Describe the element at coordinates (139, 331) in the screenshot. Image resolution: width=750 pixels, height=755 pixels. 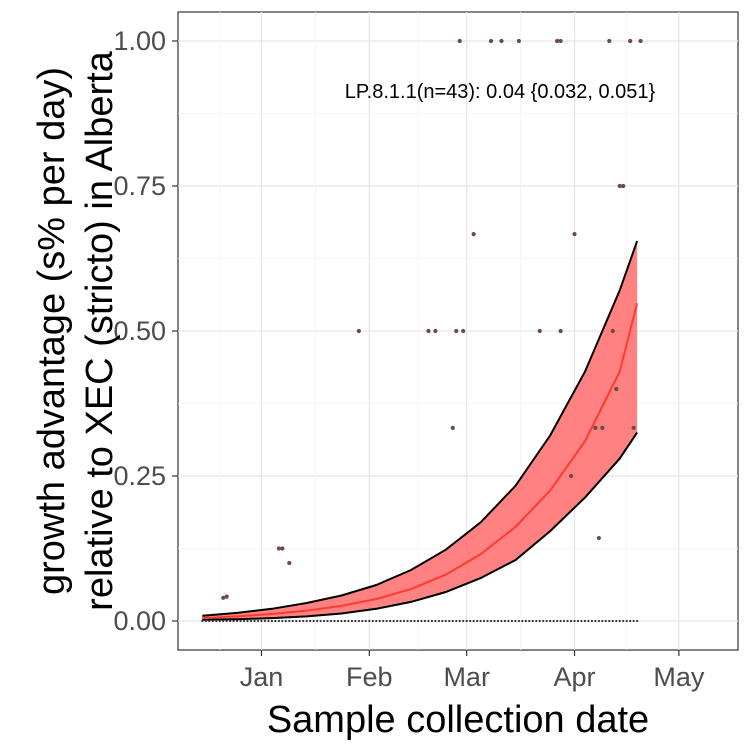
I see `y-tick-label: 0.50` at that location.